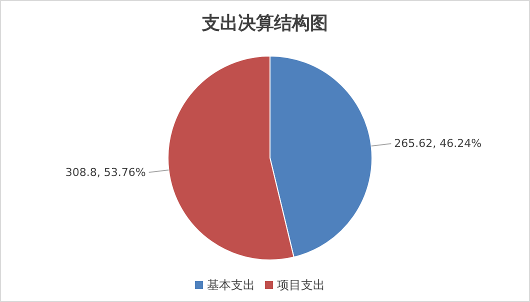  I want to click on legend-label: 项目支出, so click(301, 285).